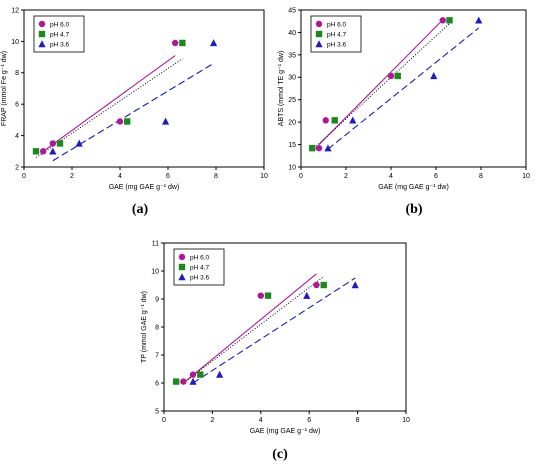  Describe the element at coordinates (292, 55) in the screenshot. I see `y-tick-label: 35` at that location.